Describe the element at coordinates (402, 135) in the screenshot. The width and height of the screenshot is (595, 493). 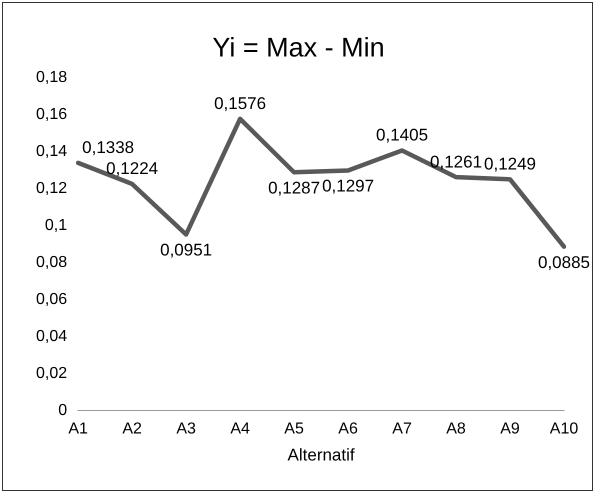
I see `data-label: 0,1405` at that location.